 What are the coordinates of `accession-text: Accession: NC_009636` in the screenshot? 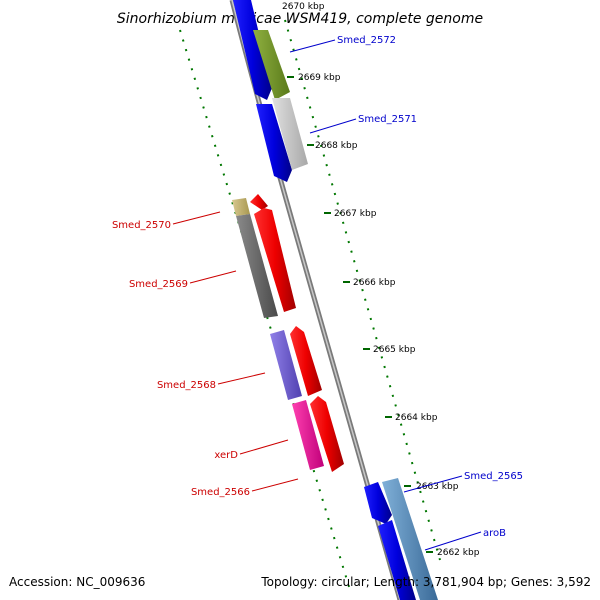 It's located at (77, 582).